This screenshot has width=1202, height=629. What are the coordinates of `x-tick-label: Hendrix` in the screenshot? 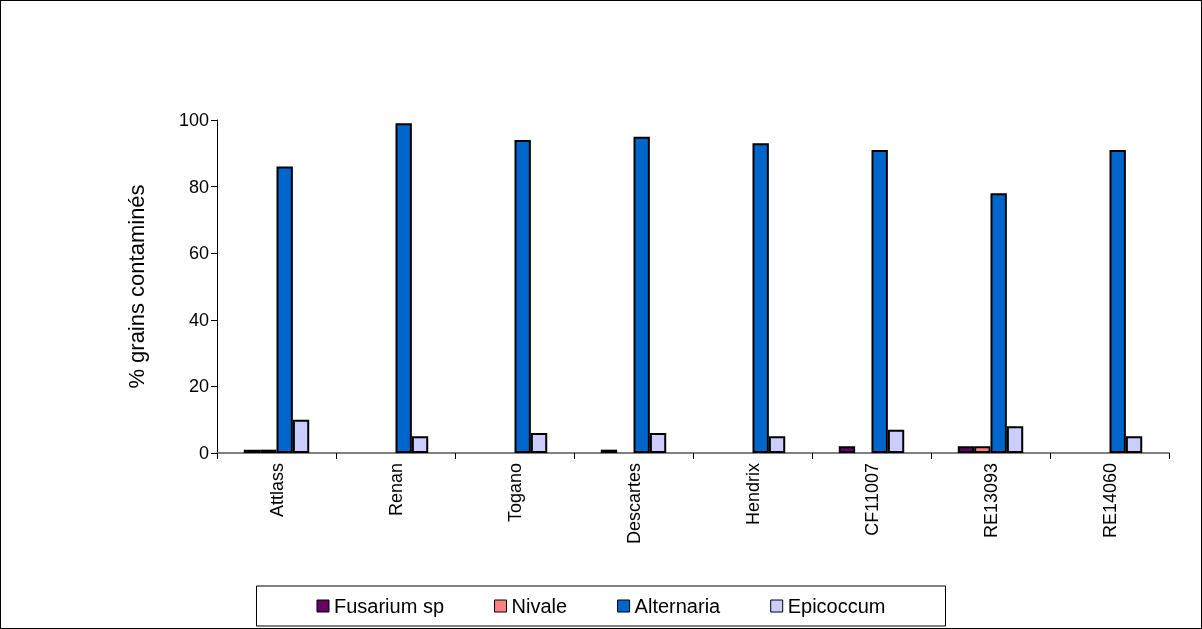 It's located at (752, 494).